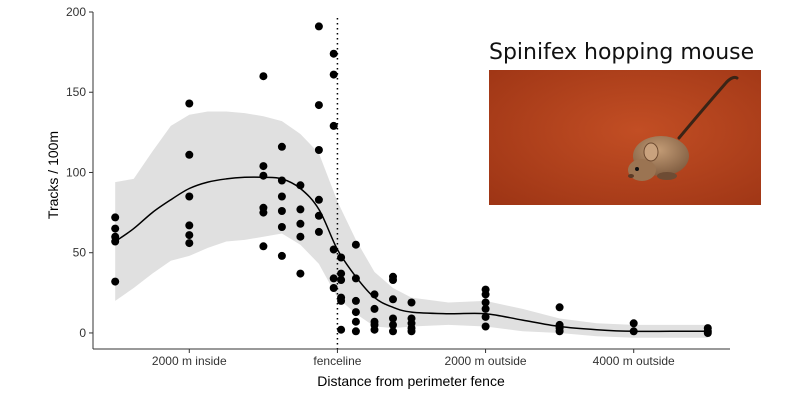 The height and width of the screenshot is (400, 800). Describe the element at coordinates (642, 170) in the screenshot. I see `mouse-head` at that location.